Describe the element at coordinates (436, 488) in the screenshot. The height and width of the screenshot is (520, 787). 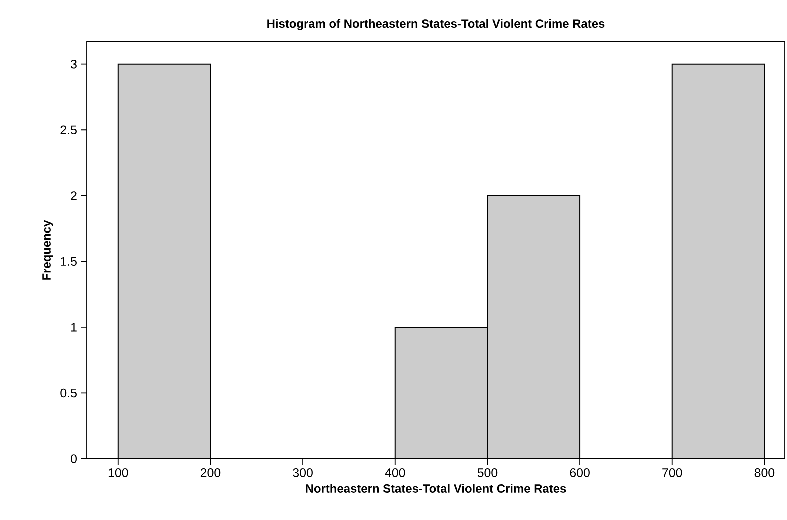
I see `x-axis-title: Northeastern States-Total Violent Crime Rates` at that location.